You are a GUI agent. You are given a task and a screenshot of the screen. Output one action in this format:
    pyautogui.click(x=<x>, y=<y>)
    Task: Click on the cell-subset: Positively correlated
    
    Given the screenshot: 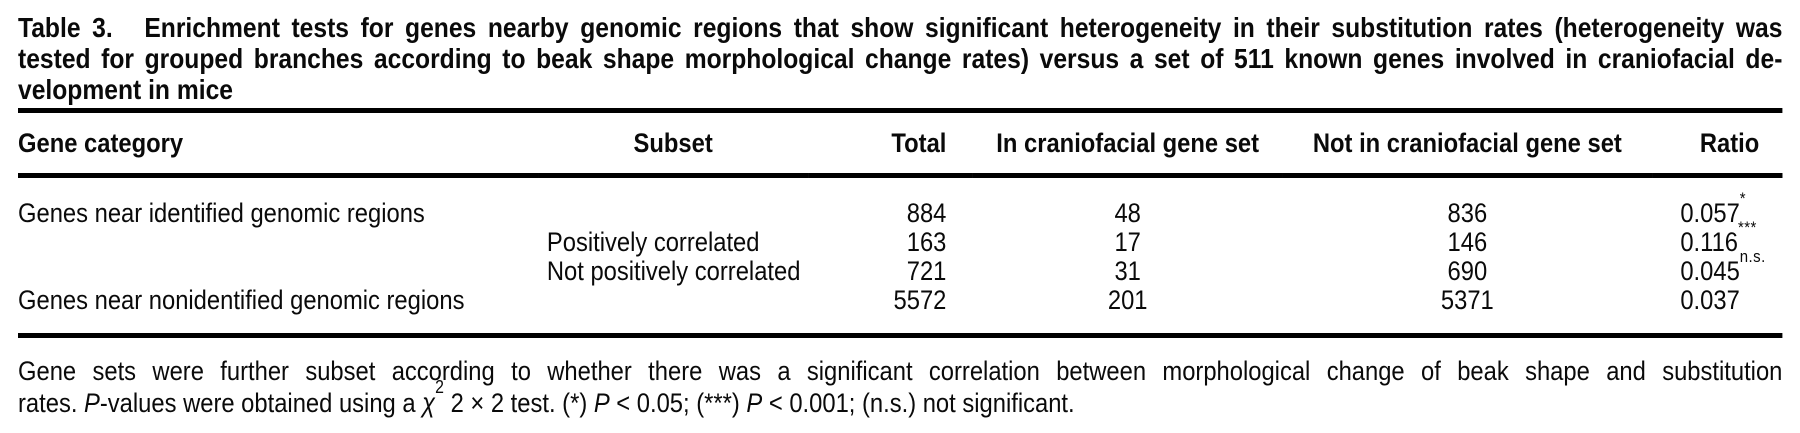 What is the action you would take?
    pyautogui.click(x=653, y=242)
    